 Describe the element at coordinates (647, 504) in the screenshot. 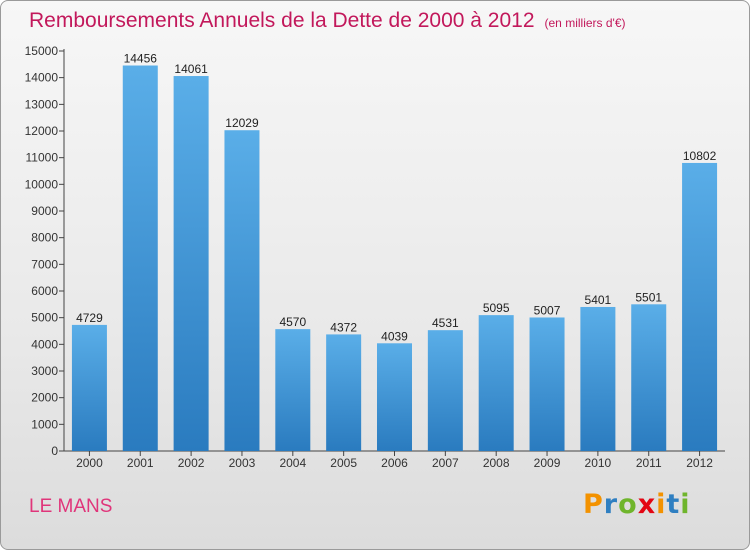

I see `logo-letter: x` at that location.